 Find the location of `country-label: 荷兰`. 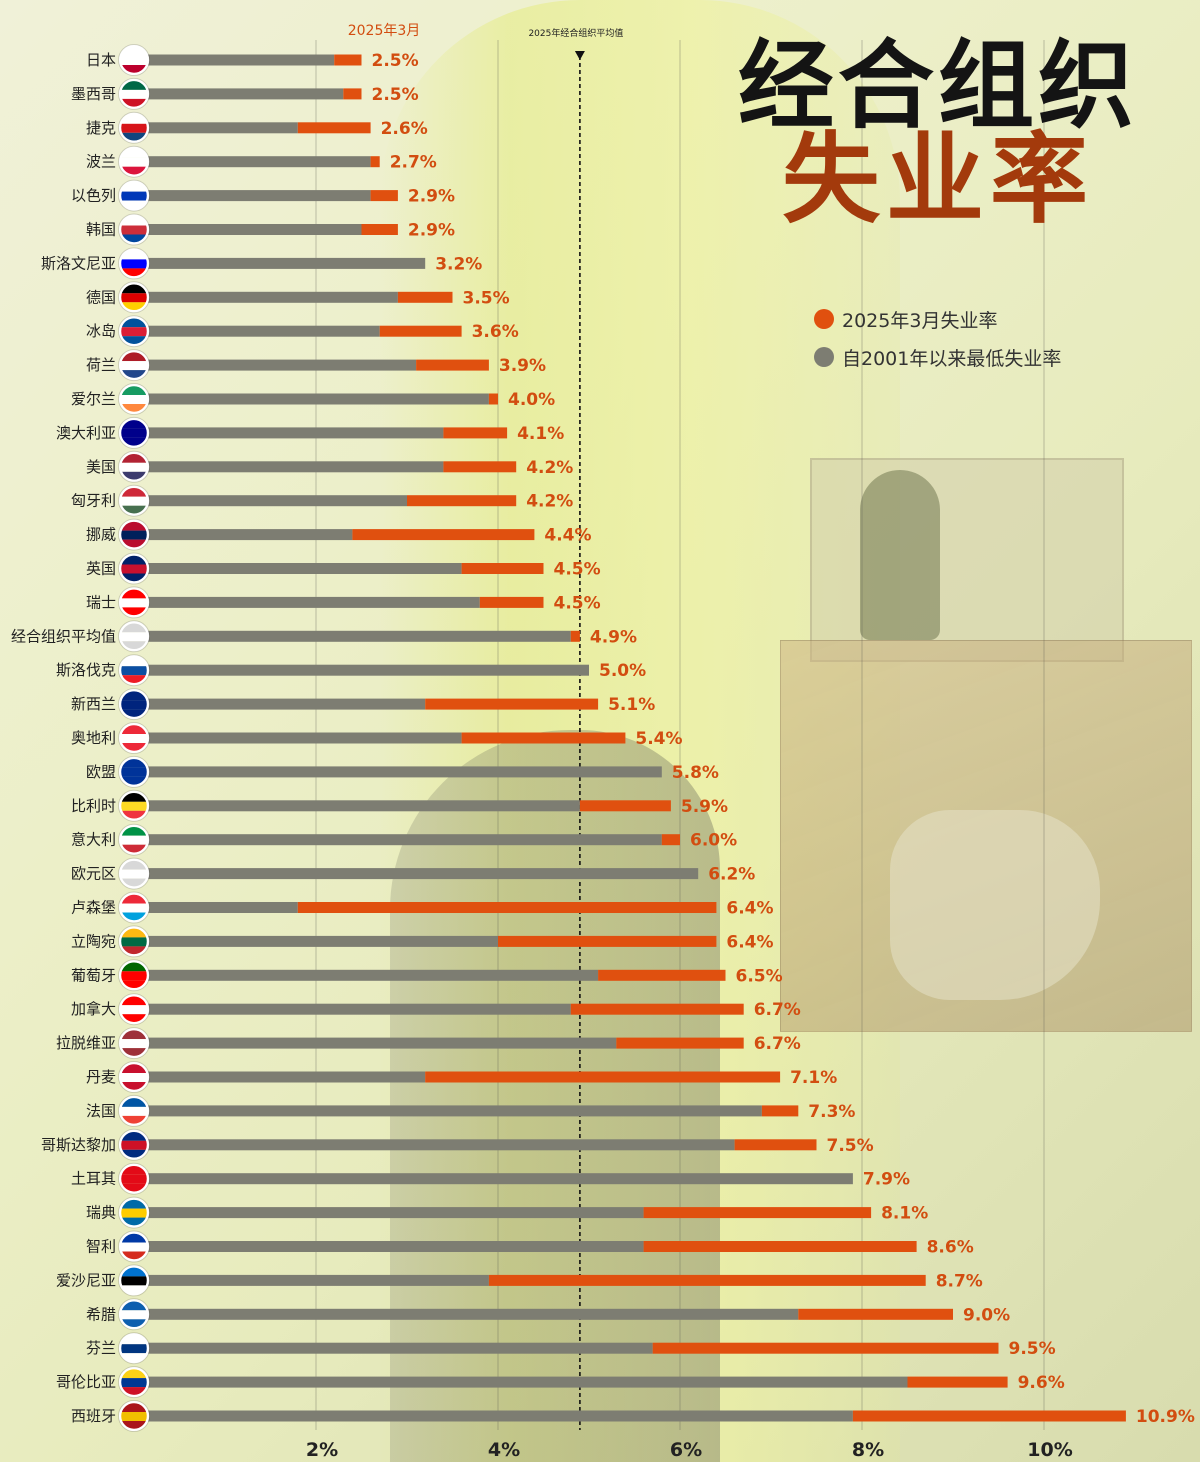

country-label: 荷兰 is located at coordinates (101, 365).